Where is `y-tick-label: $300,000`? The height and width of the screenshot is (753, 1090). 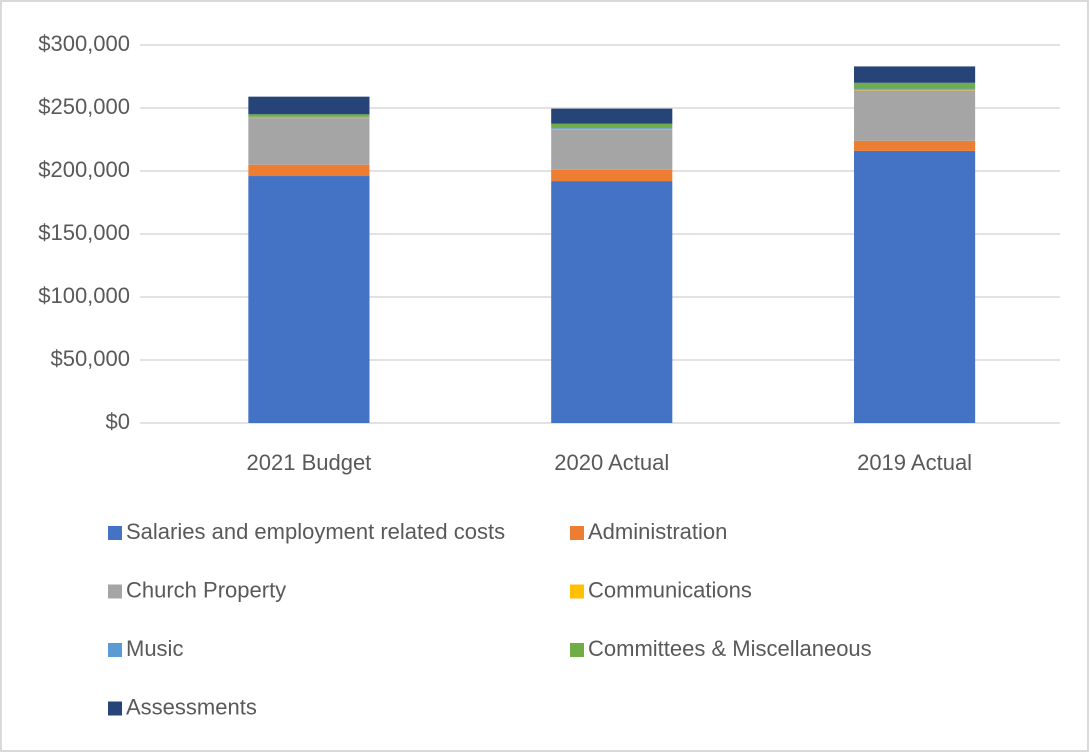 y-tick-label: $300,000 is located at coordinates (84, 43).